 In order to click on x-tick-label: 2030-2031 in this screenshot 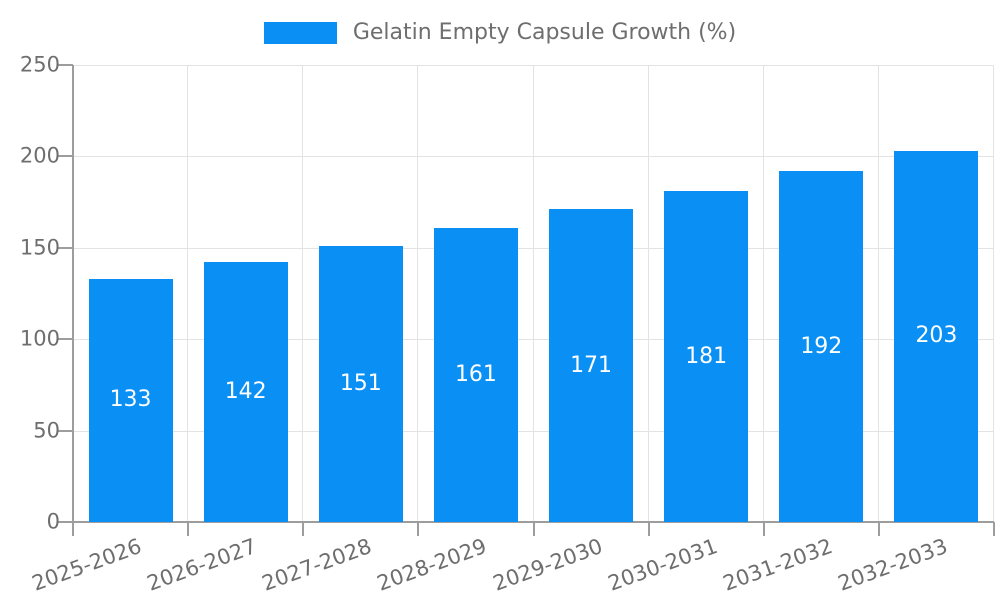, I will do `click(662, 565)`.